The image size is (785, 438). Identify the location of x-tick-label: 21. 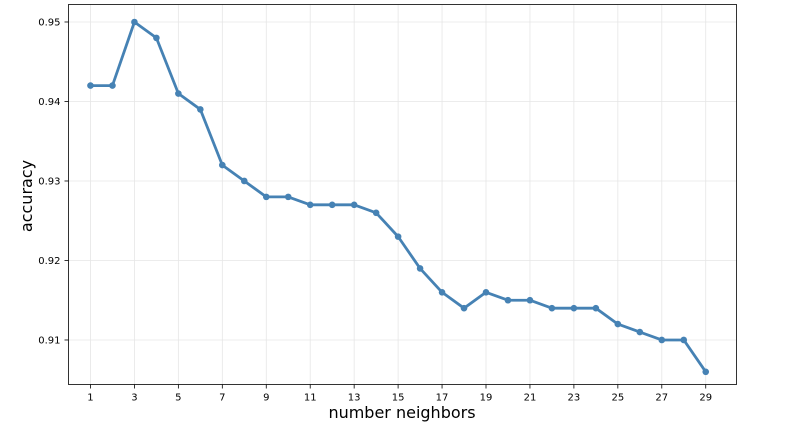
(530, 398).